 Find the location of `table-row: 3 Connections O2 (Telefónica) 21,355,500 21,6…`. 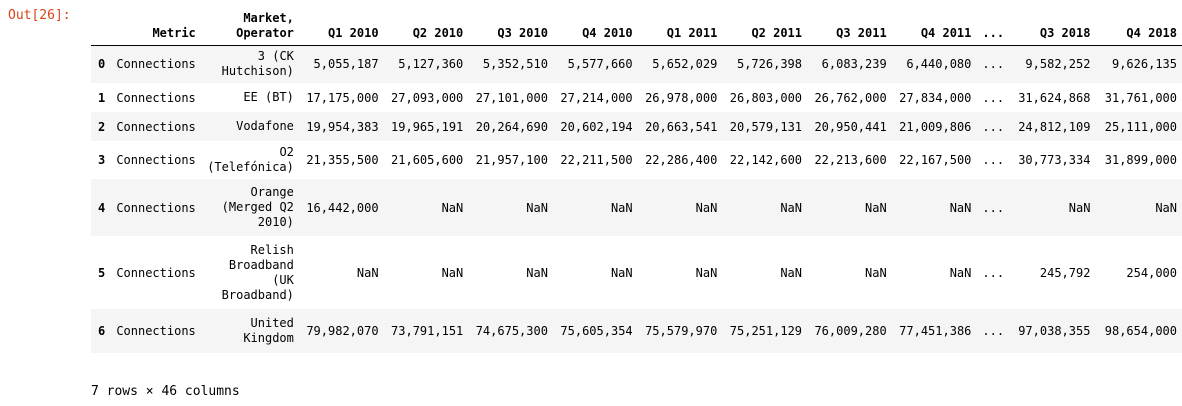

table-row: 3 Connections O2 (Telefónica) 21,355,500 21,6… is located at coordinates (636, 160).